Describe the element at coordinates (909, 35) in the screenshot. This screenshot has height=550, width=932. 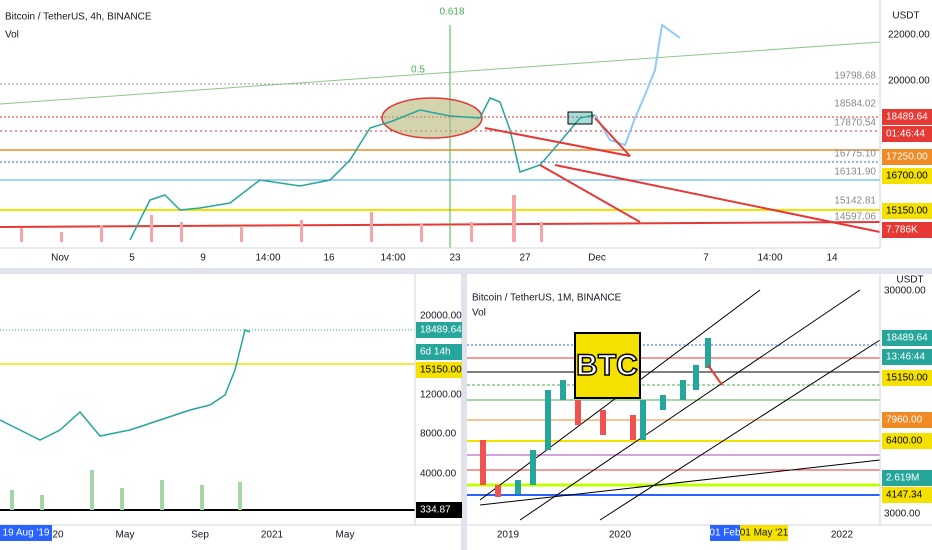
I see `y-tick-label: 22000.00` at that location.